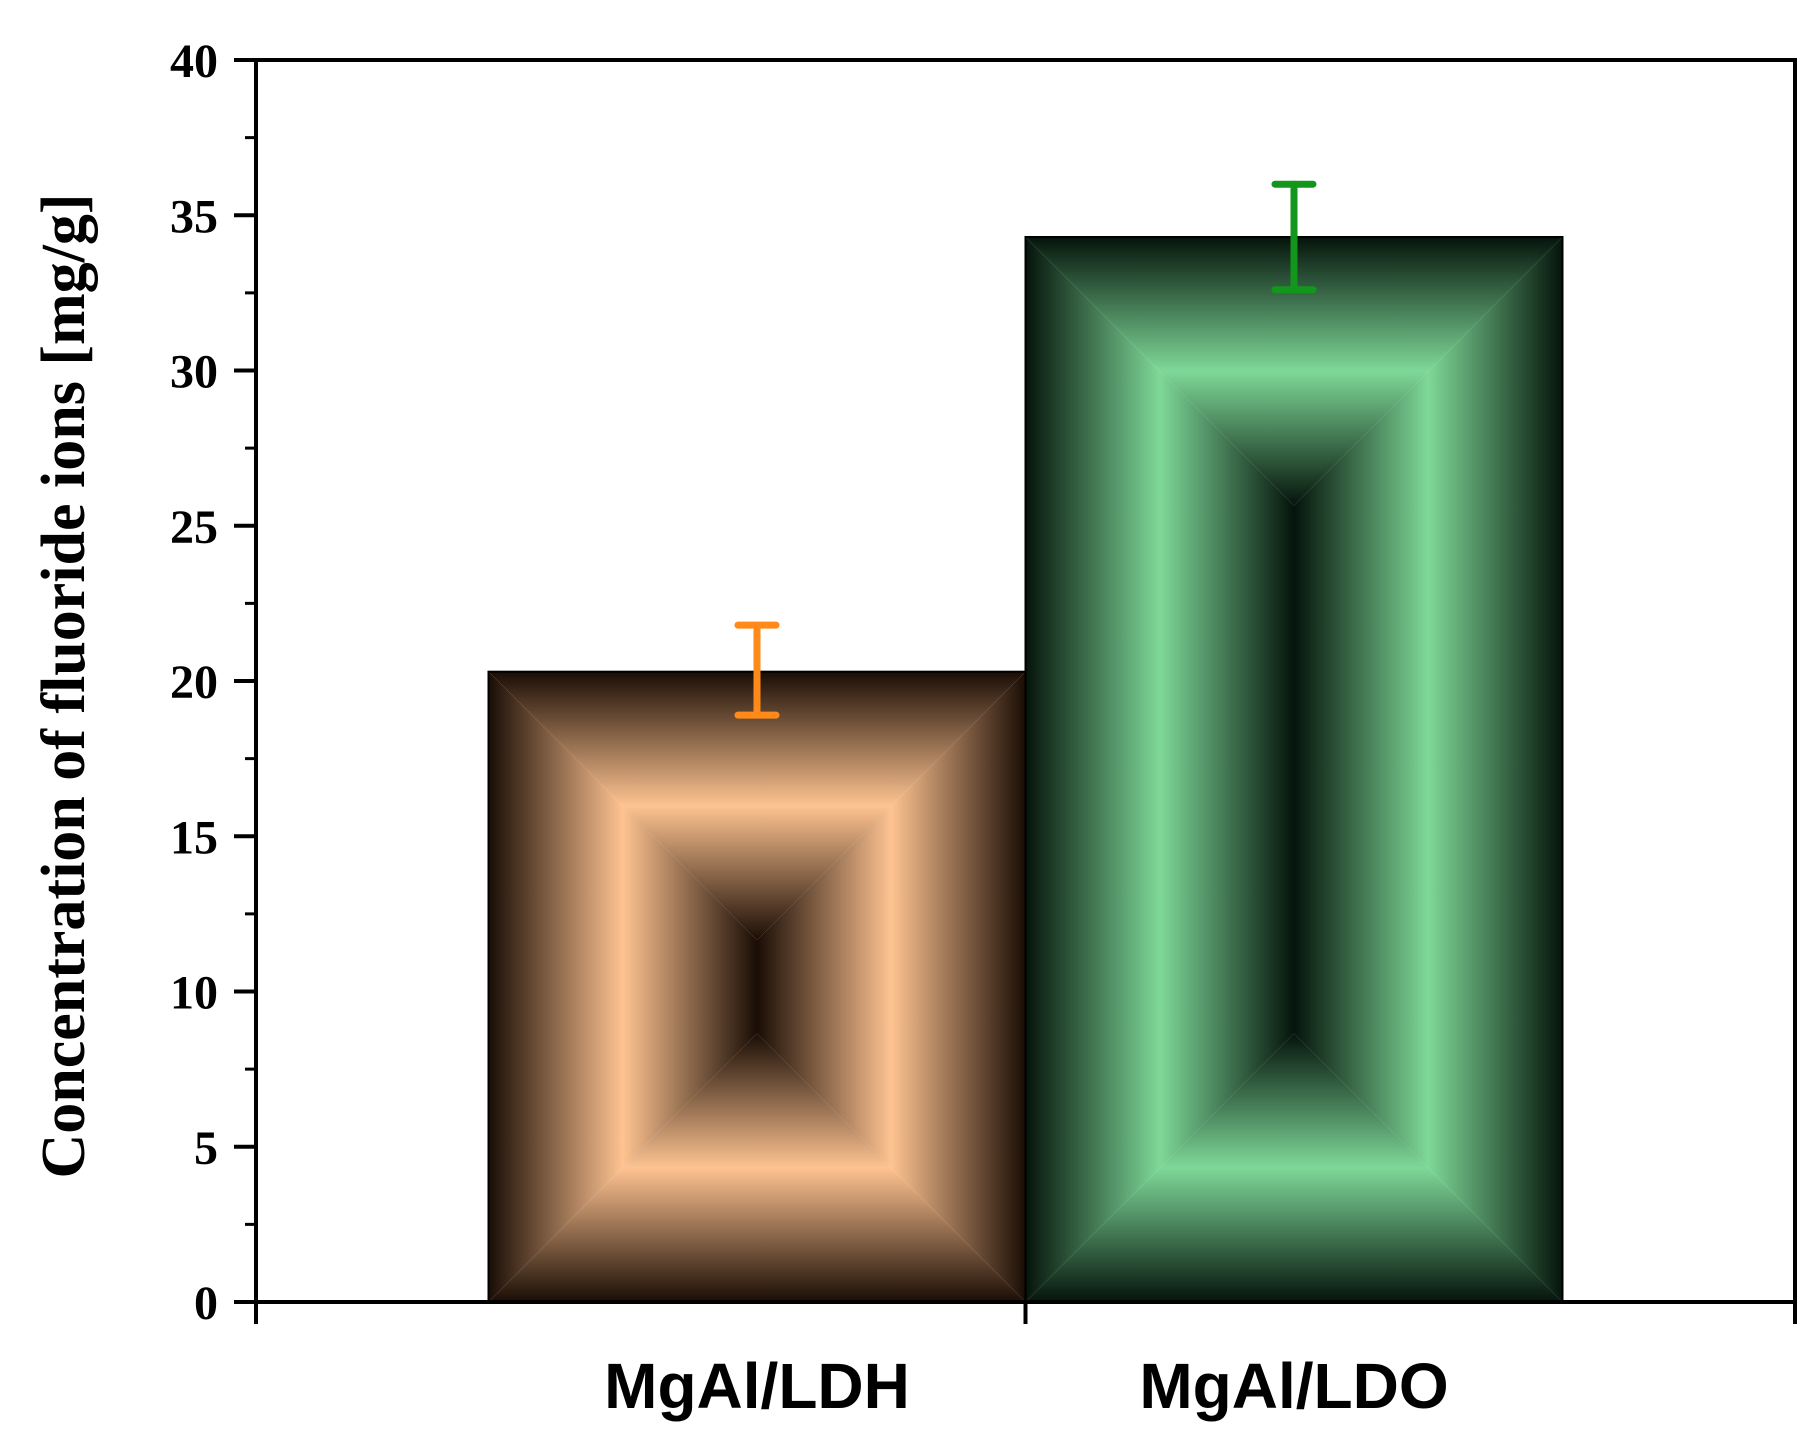 The width and height of the screenshot is (1817, 1450). Describe the element at coordinates (1294, 237) in the screenshot. I see `error-bar-mgal-ldo` at that location.